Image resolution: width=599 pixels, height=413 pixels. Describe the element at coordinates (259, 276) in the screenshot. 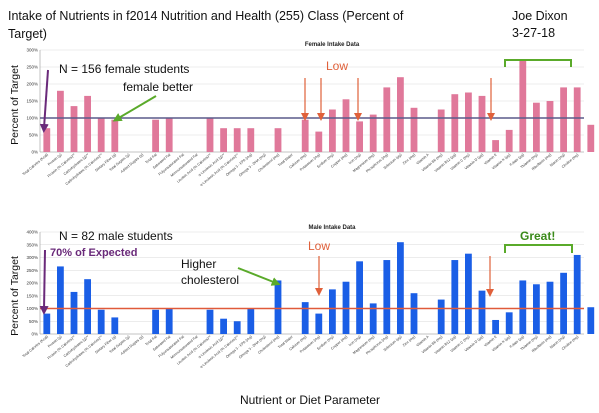

I see `male-cholesterol-arrow` at that location.